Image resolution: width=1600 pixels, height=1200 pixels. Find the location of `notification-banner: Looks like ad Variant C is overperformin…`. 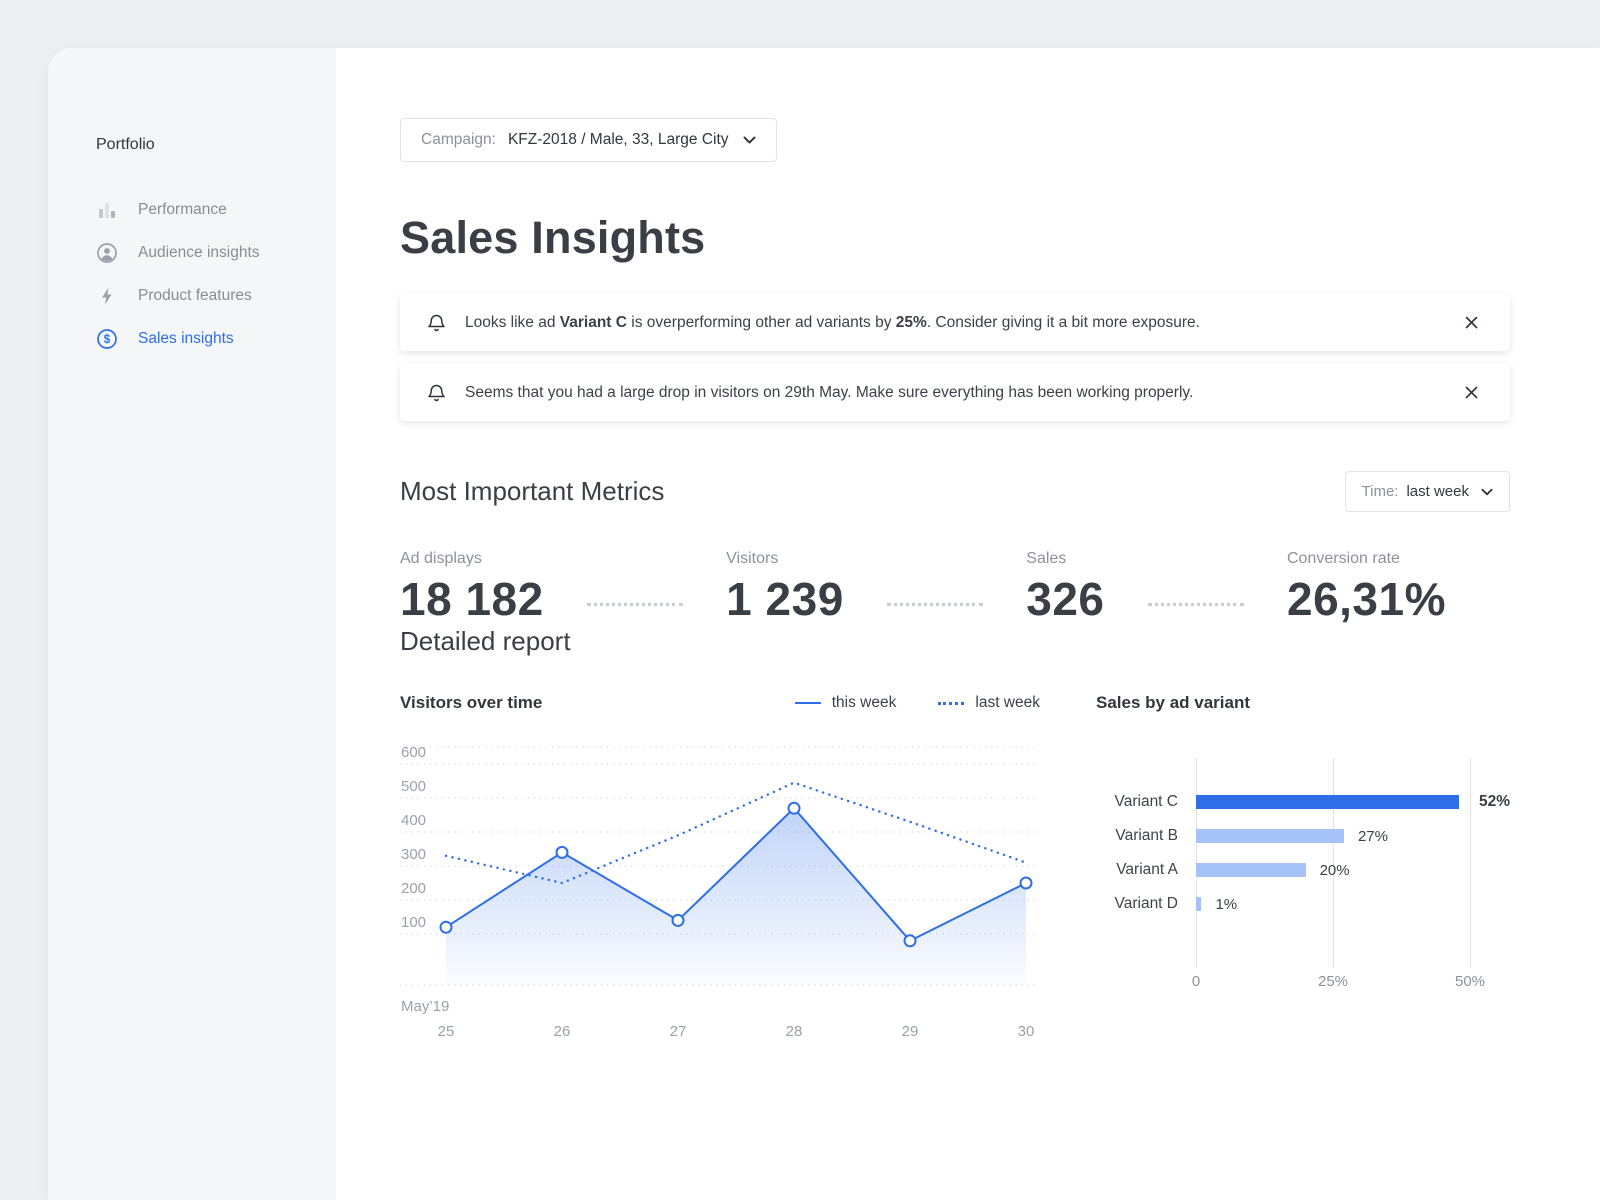

notification-banner: Looks like ad Variant C is overperformin… is located at coordinates (955, 322).